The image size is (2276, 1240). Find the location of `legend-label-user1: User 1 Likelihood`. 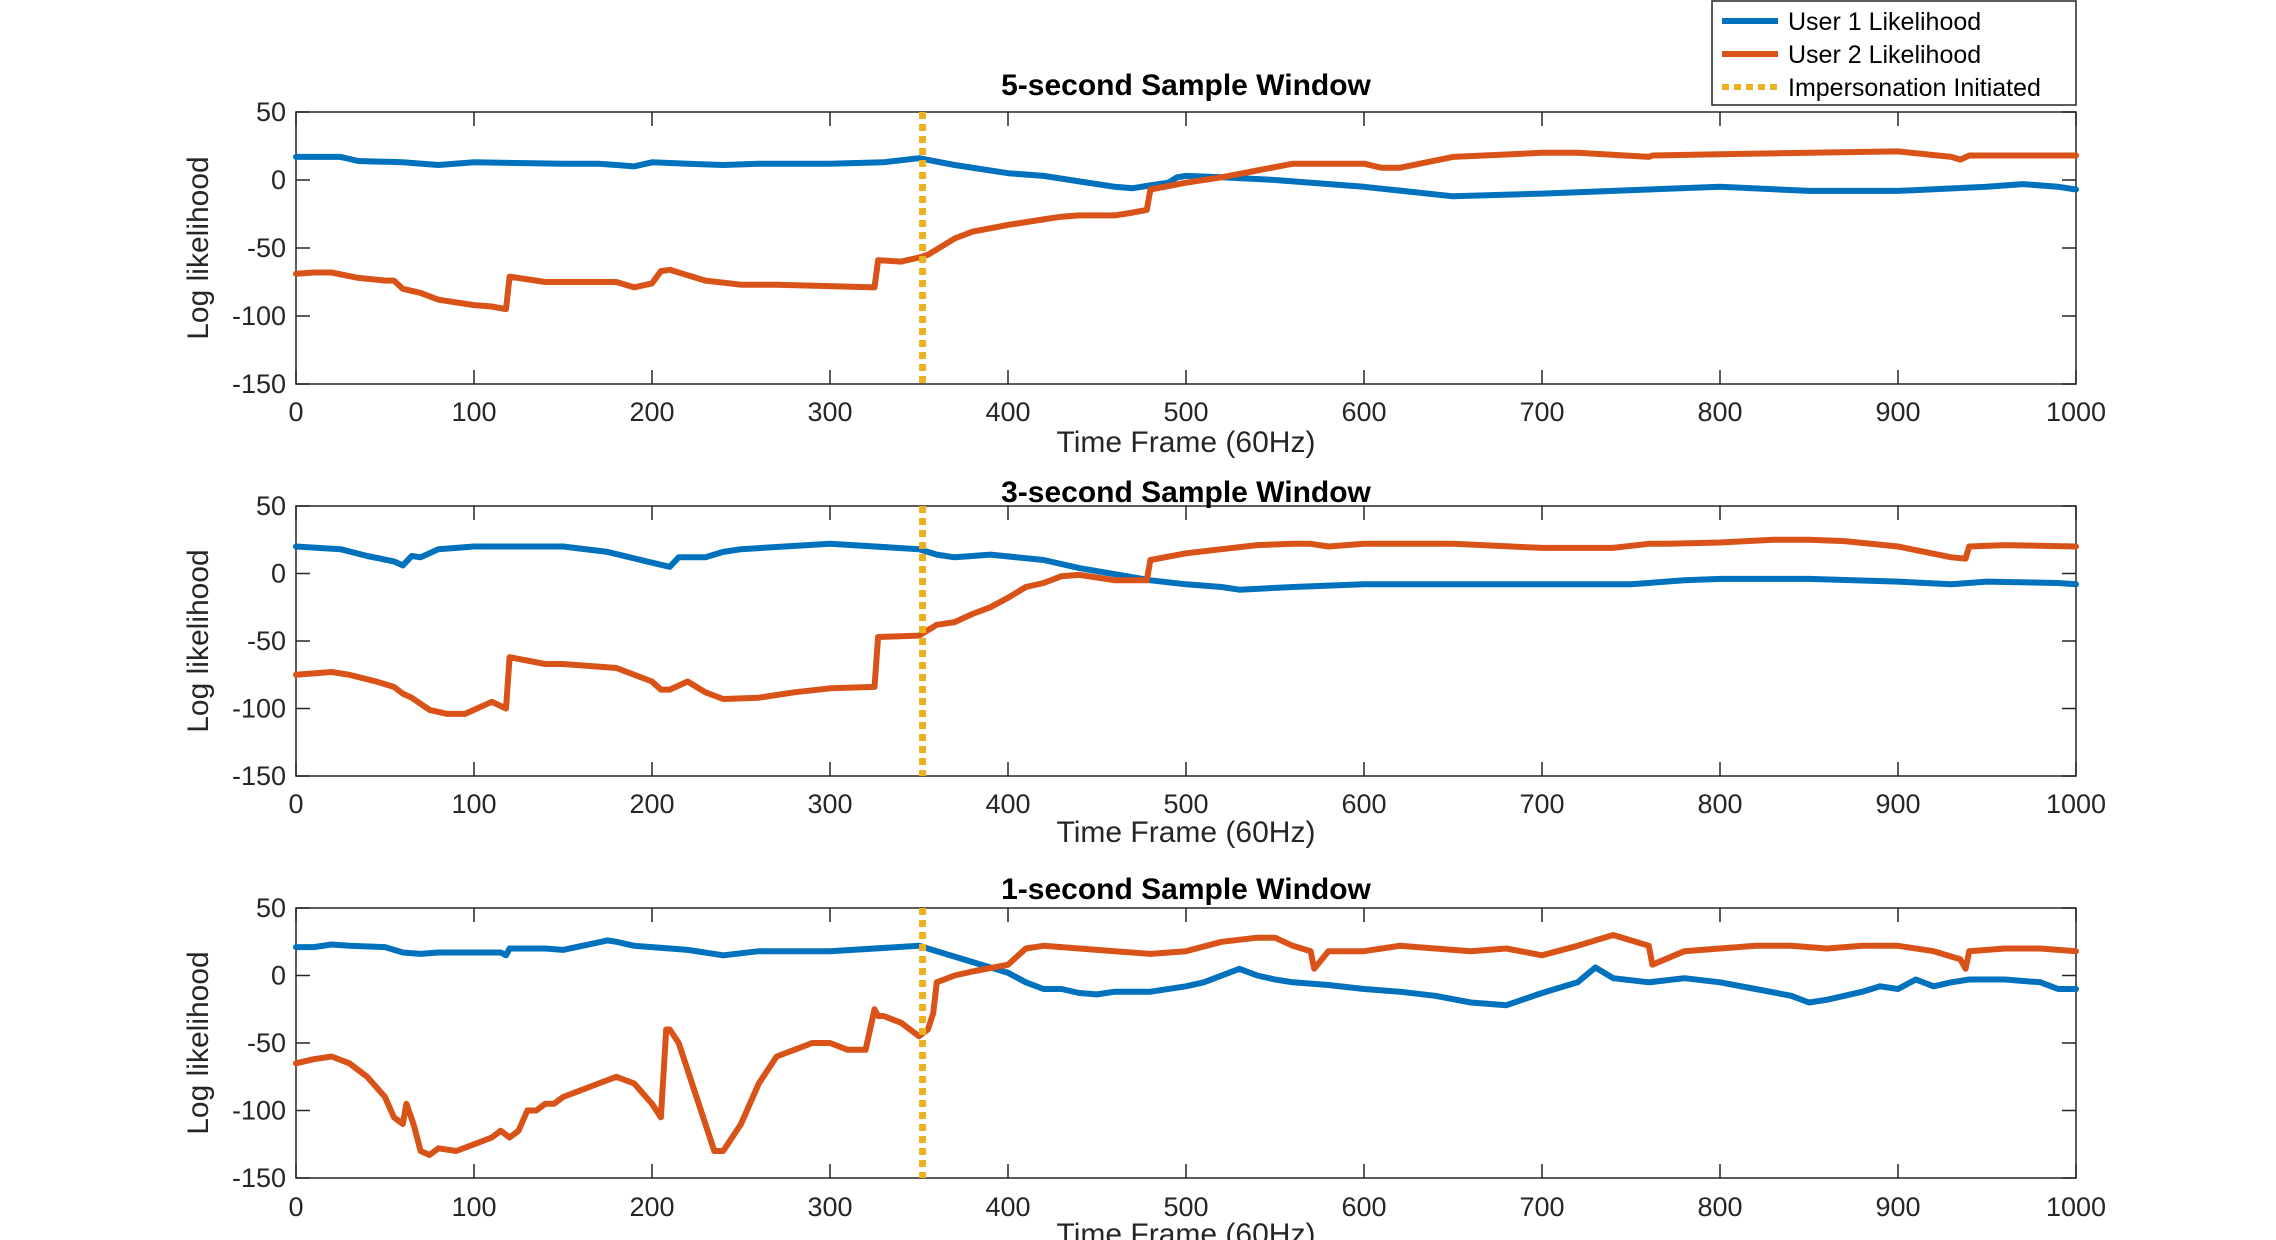

legend-label-user1: User 1 Likelihood is located at coordinates (1884, 22).